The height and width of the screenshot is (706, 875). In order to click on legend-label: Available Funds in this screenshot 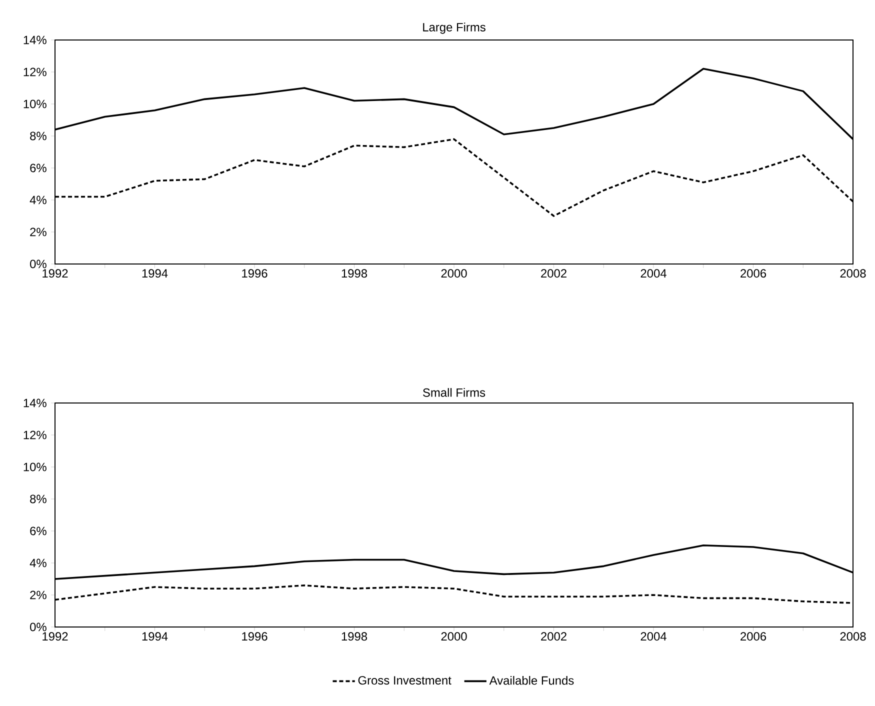, I will do `click(531, 680)`.